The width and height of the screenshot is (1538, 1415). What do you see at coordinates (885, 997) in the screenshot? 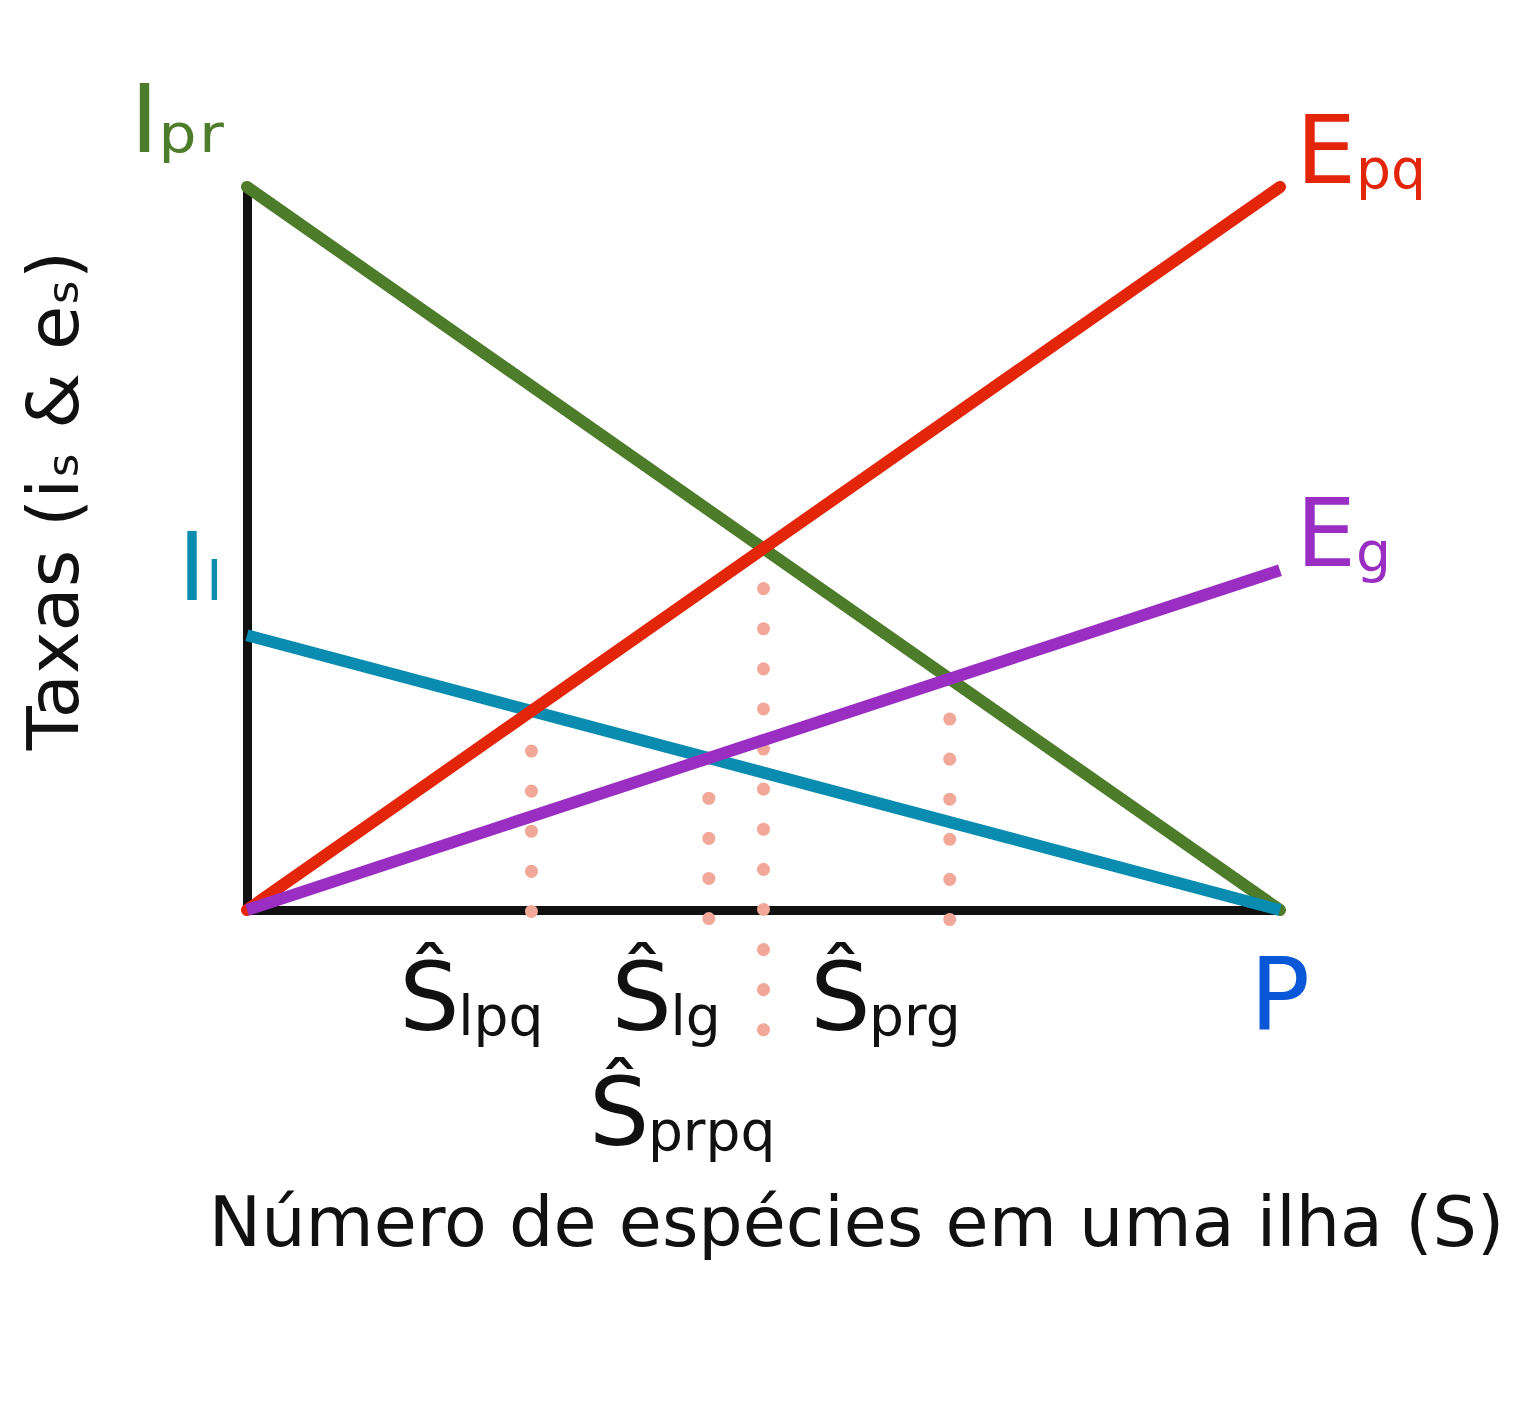
I see `text: Ŝprg` at bounding box center [885, 997].